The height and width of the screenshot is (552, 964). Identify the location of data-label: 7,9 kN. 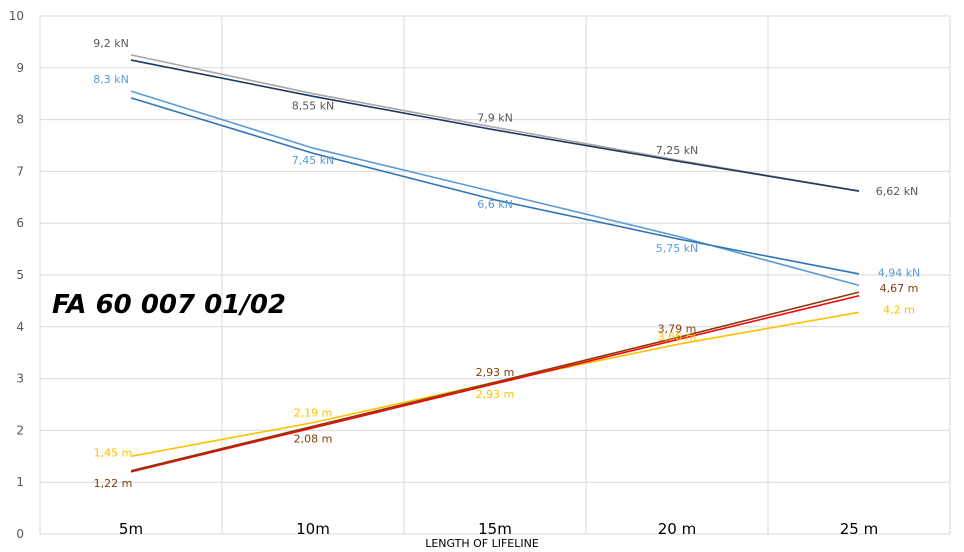
(495, 117).